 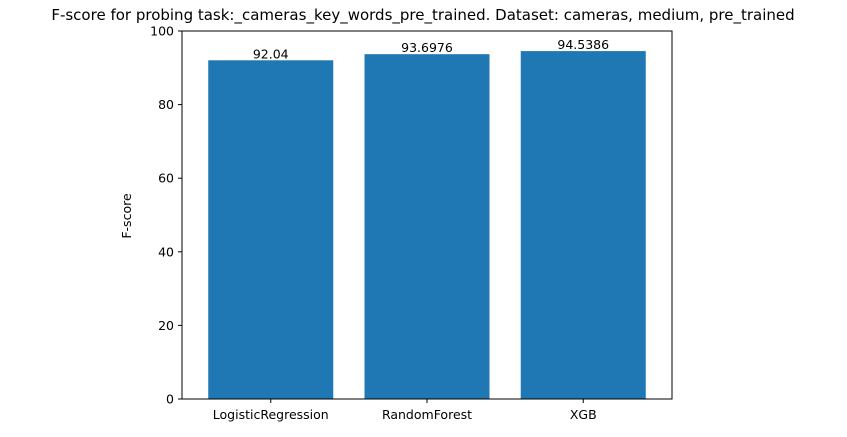 What do you see at coordinates (170, 399) in the screenshot?
I see `y-tick-label: 0` at bounding box center [170, 399].